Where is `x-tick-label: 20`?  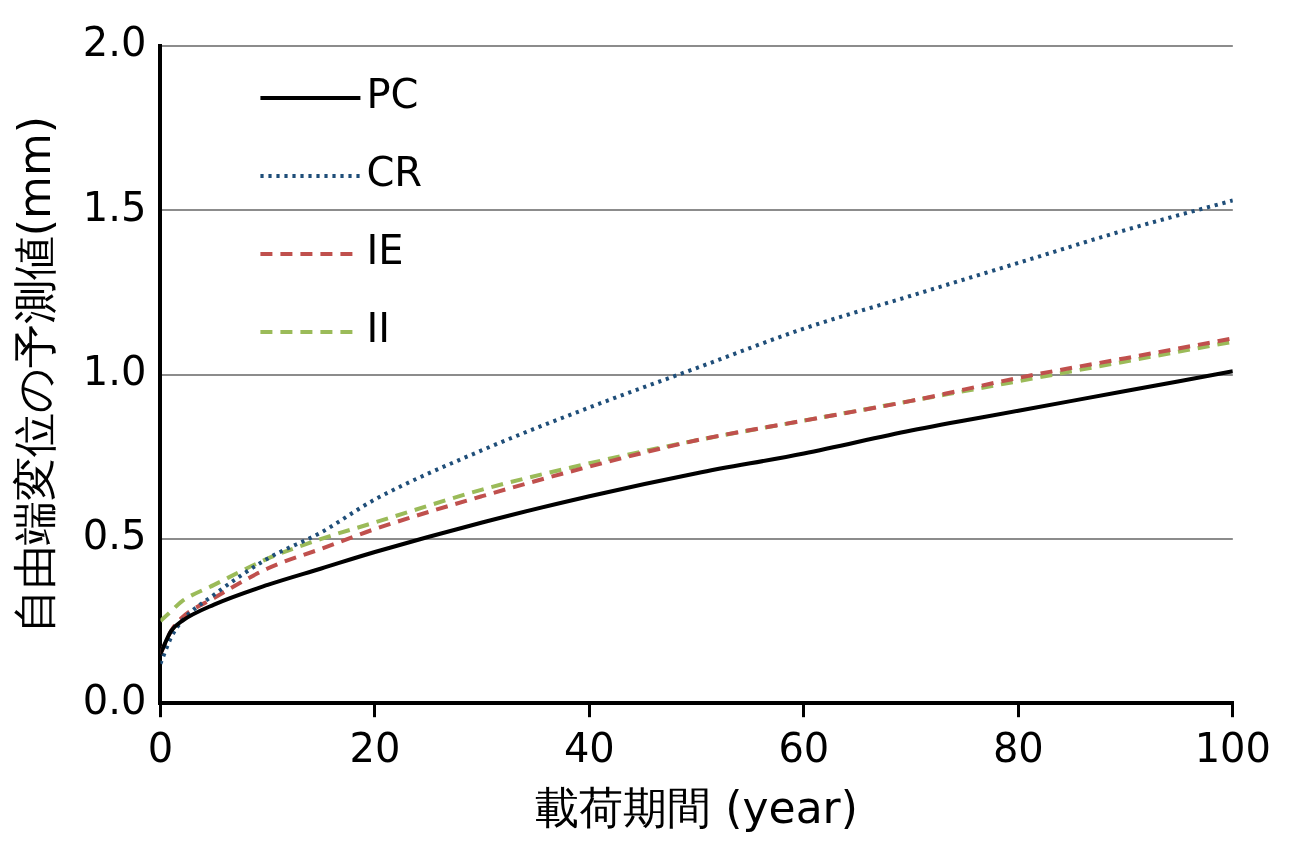
x-tick-label: 20 is located at coordinates (375, 747).